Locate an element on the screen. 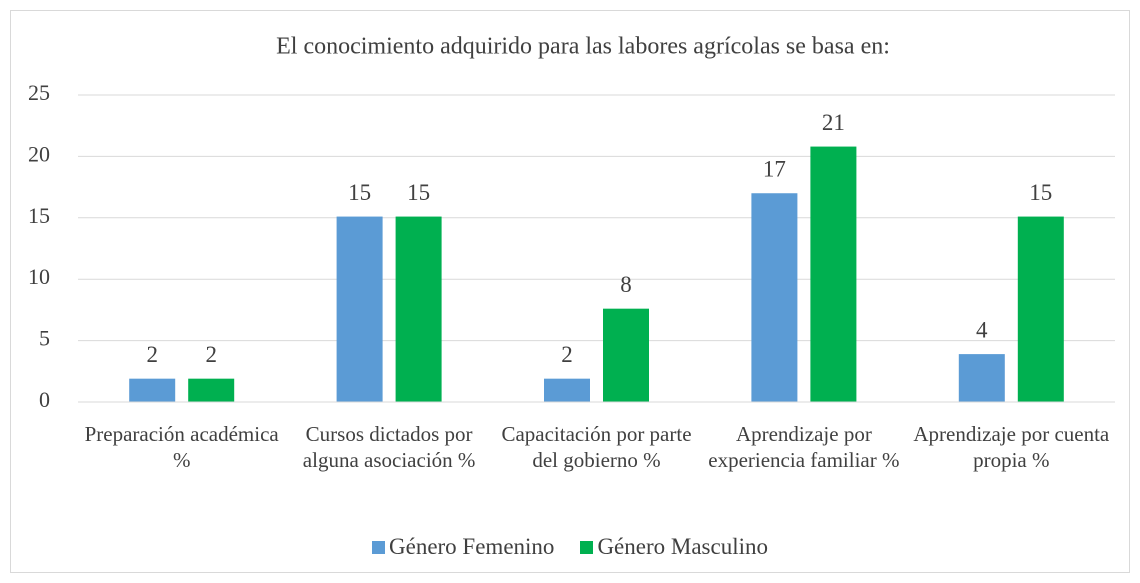 The width and height of the screenshot is (1140, 583). legend-label: Género Masculino is located at coordinates (682, 546).